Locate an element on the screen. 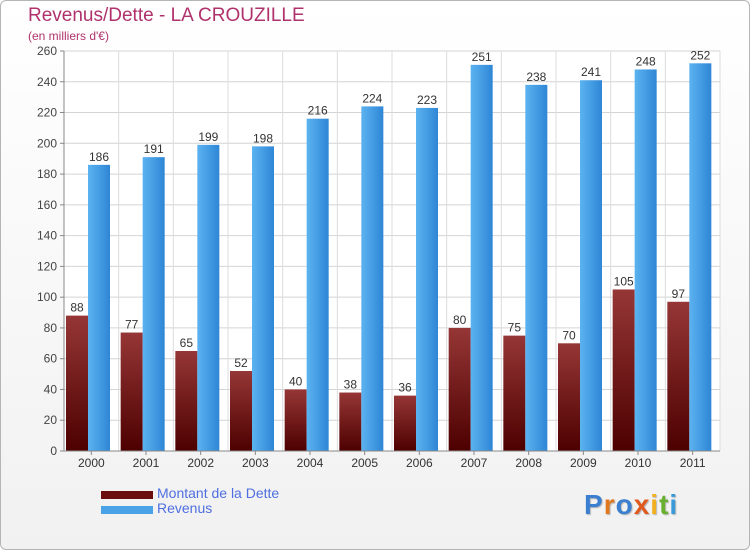  chart-subtitle: (en milliers d'€) is located at coordinates (68, 36).